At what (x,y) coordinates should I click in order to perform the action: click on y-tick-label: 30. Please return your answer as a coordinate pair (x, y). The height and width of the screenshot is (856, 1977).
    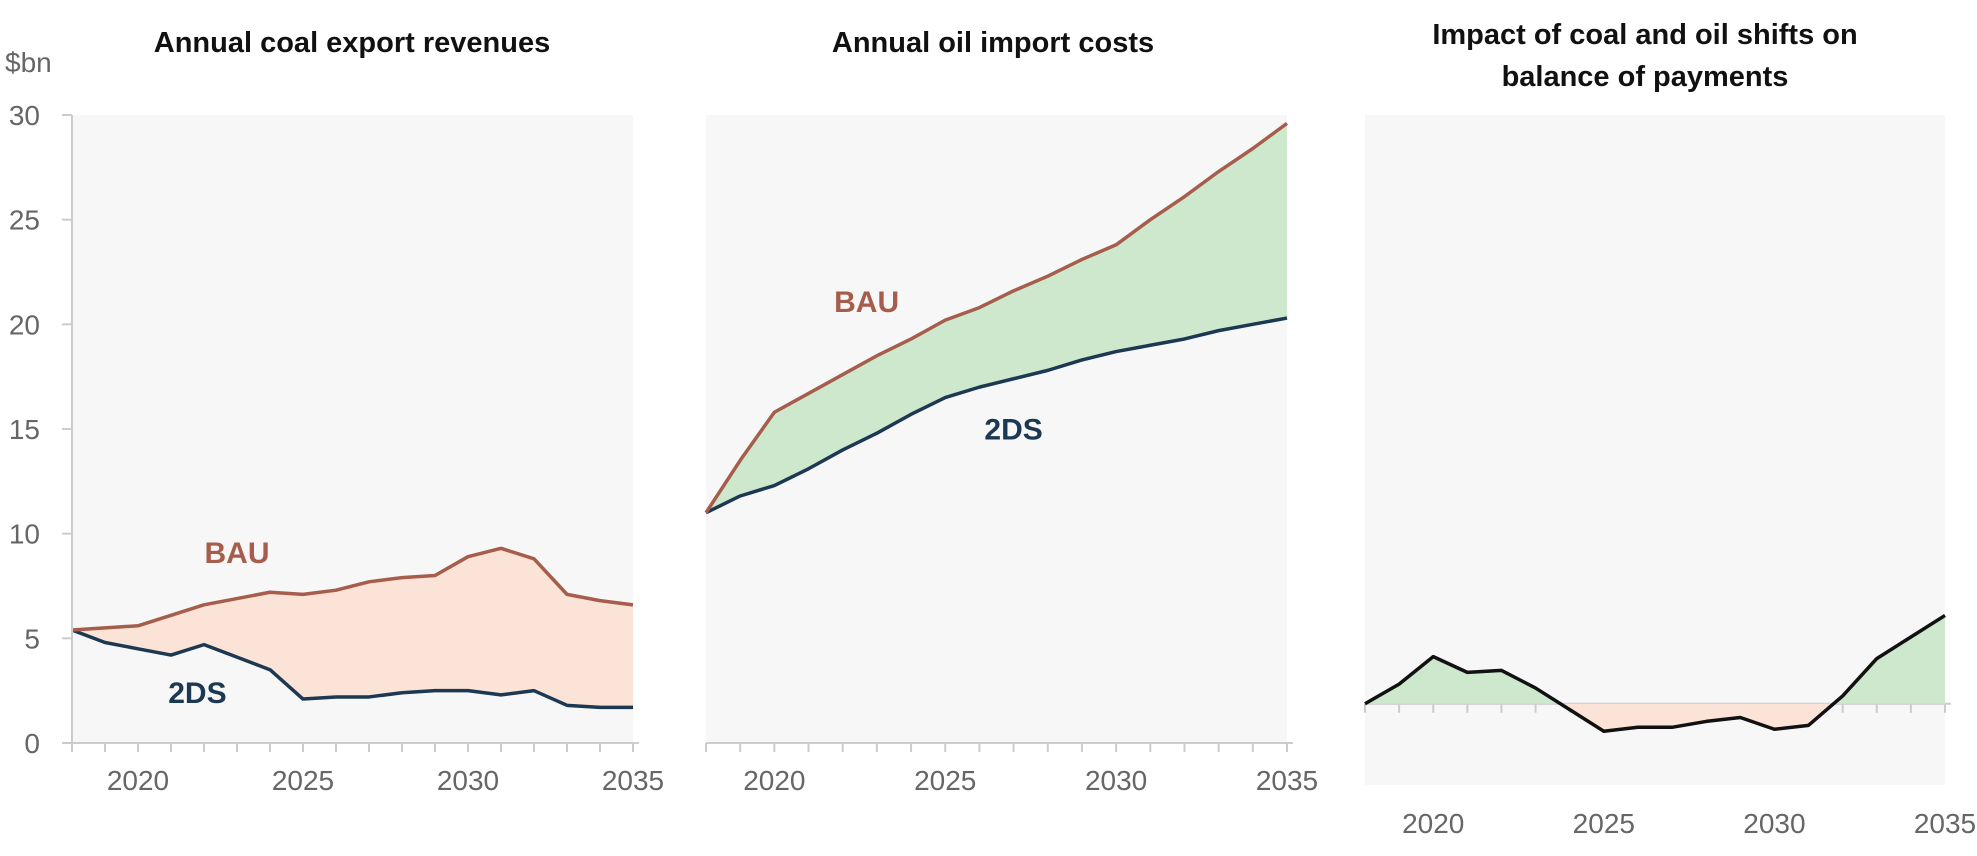
    Looking at the image, I should click on (24, 115).